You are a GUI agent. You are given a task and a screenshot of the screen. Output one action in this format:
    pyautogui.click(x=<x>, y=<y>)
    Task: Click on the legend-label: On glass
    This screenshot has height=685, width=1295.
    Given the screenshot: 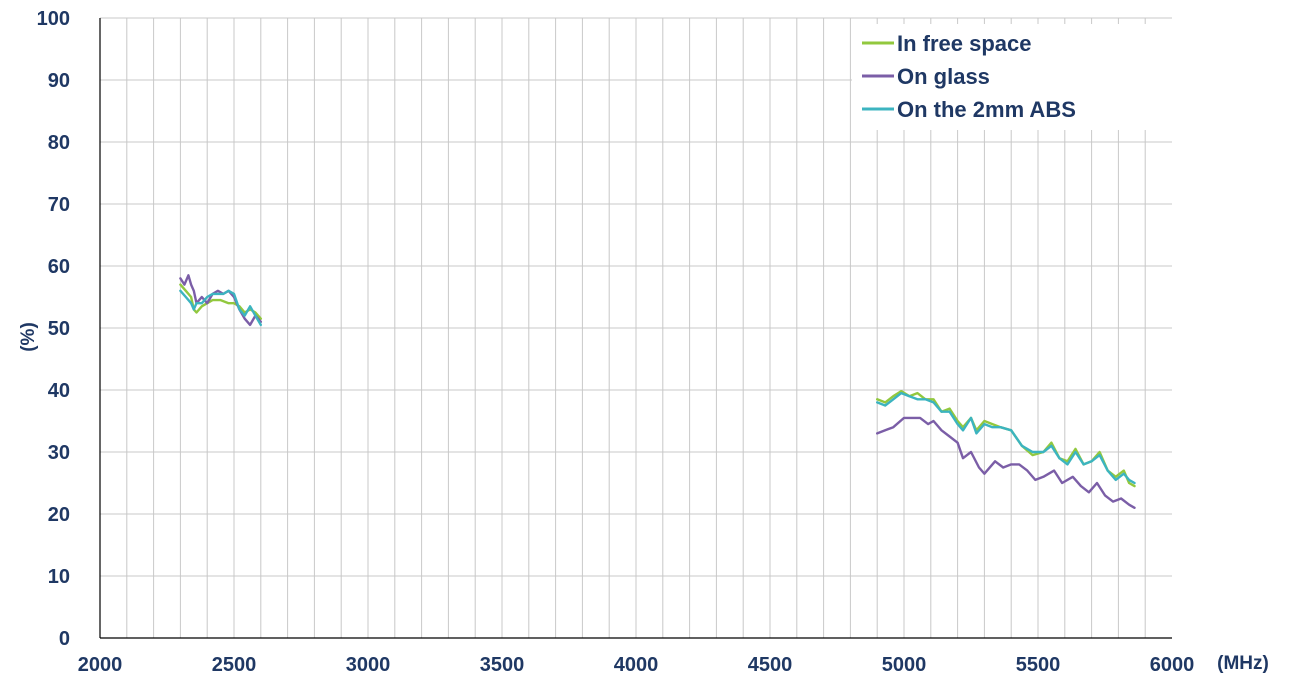 What is the action you would take?
    pyautogui.click(x=943, y=76)
    